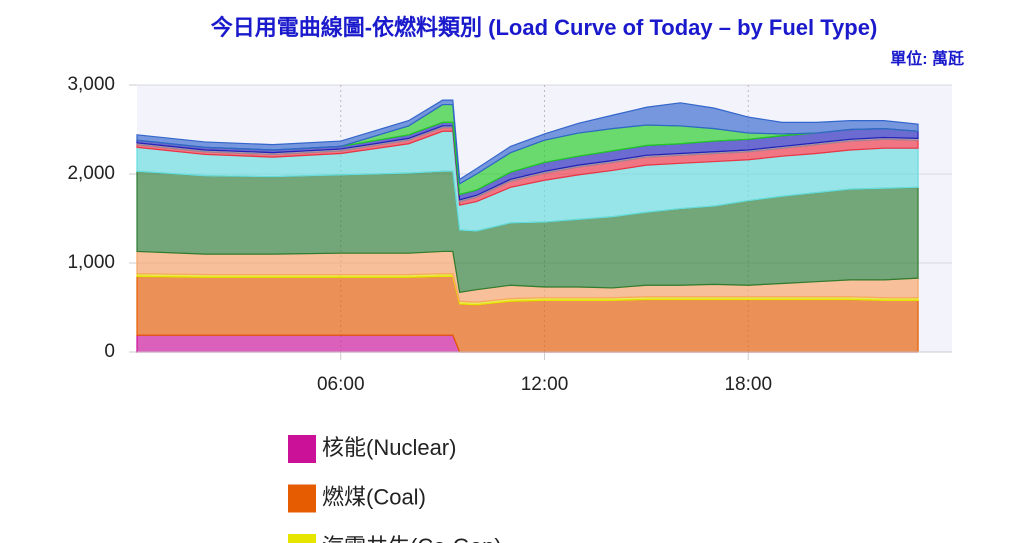 The width and height of the screenshot is (1024, 543). What do you see at coordinates (91, 173) in the screenshot?
I see `y-tick-label: 2,000` at bounding box center [91, 173].